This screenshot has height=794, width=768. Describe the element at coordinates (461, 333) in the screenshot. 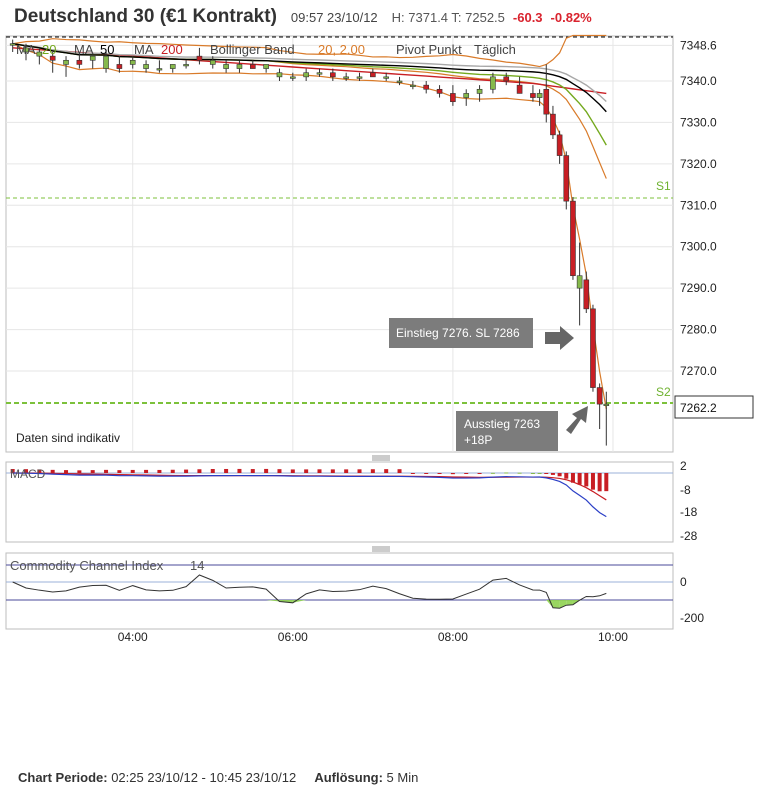

I see `entry-annotation-box` at that location.